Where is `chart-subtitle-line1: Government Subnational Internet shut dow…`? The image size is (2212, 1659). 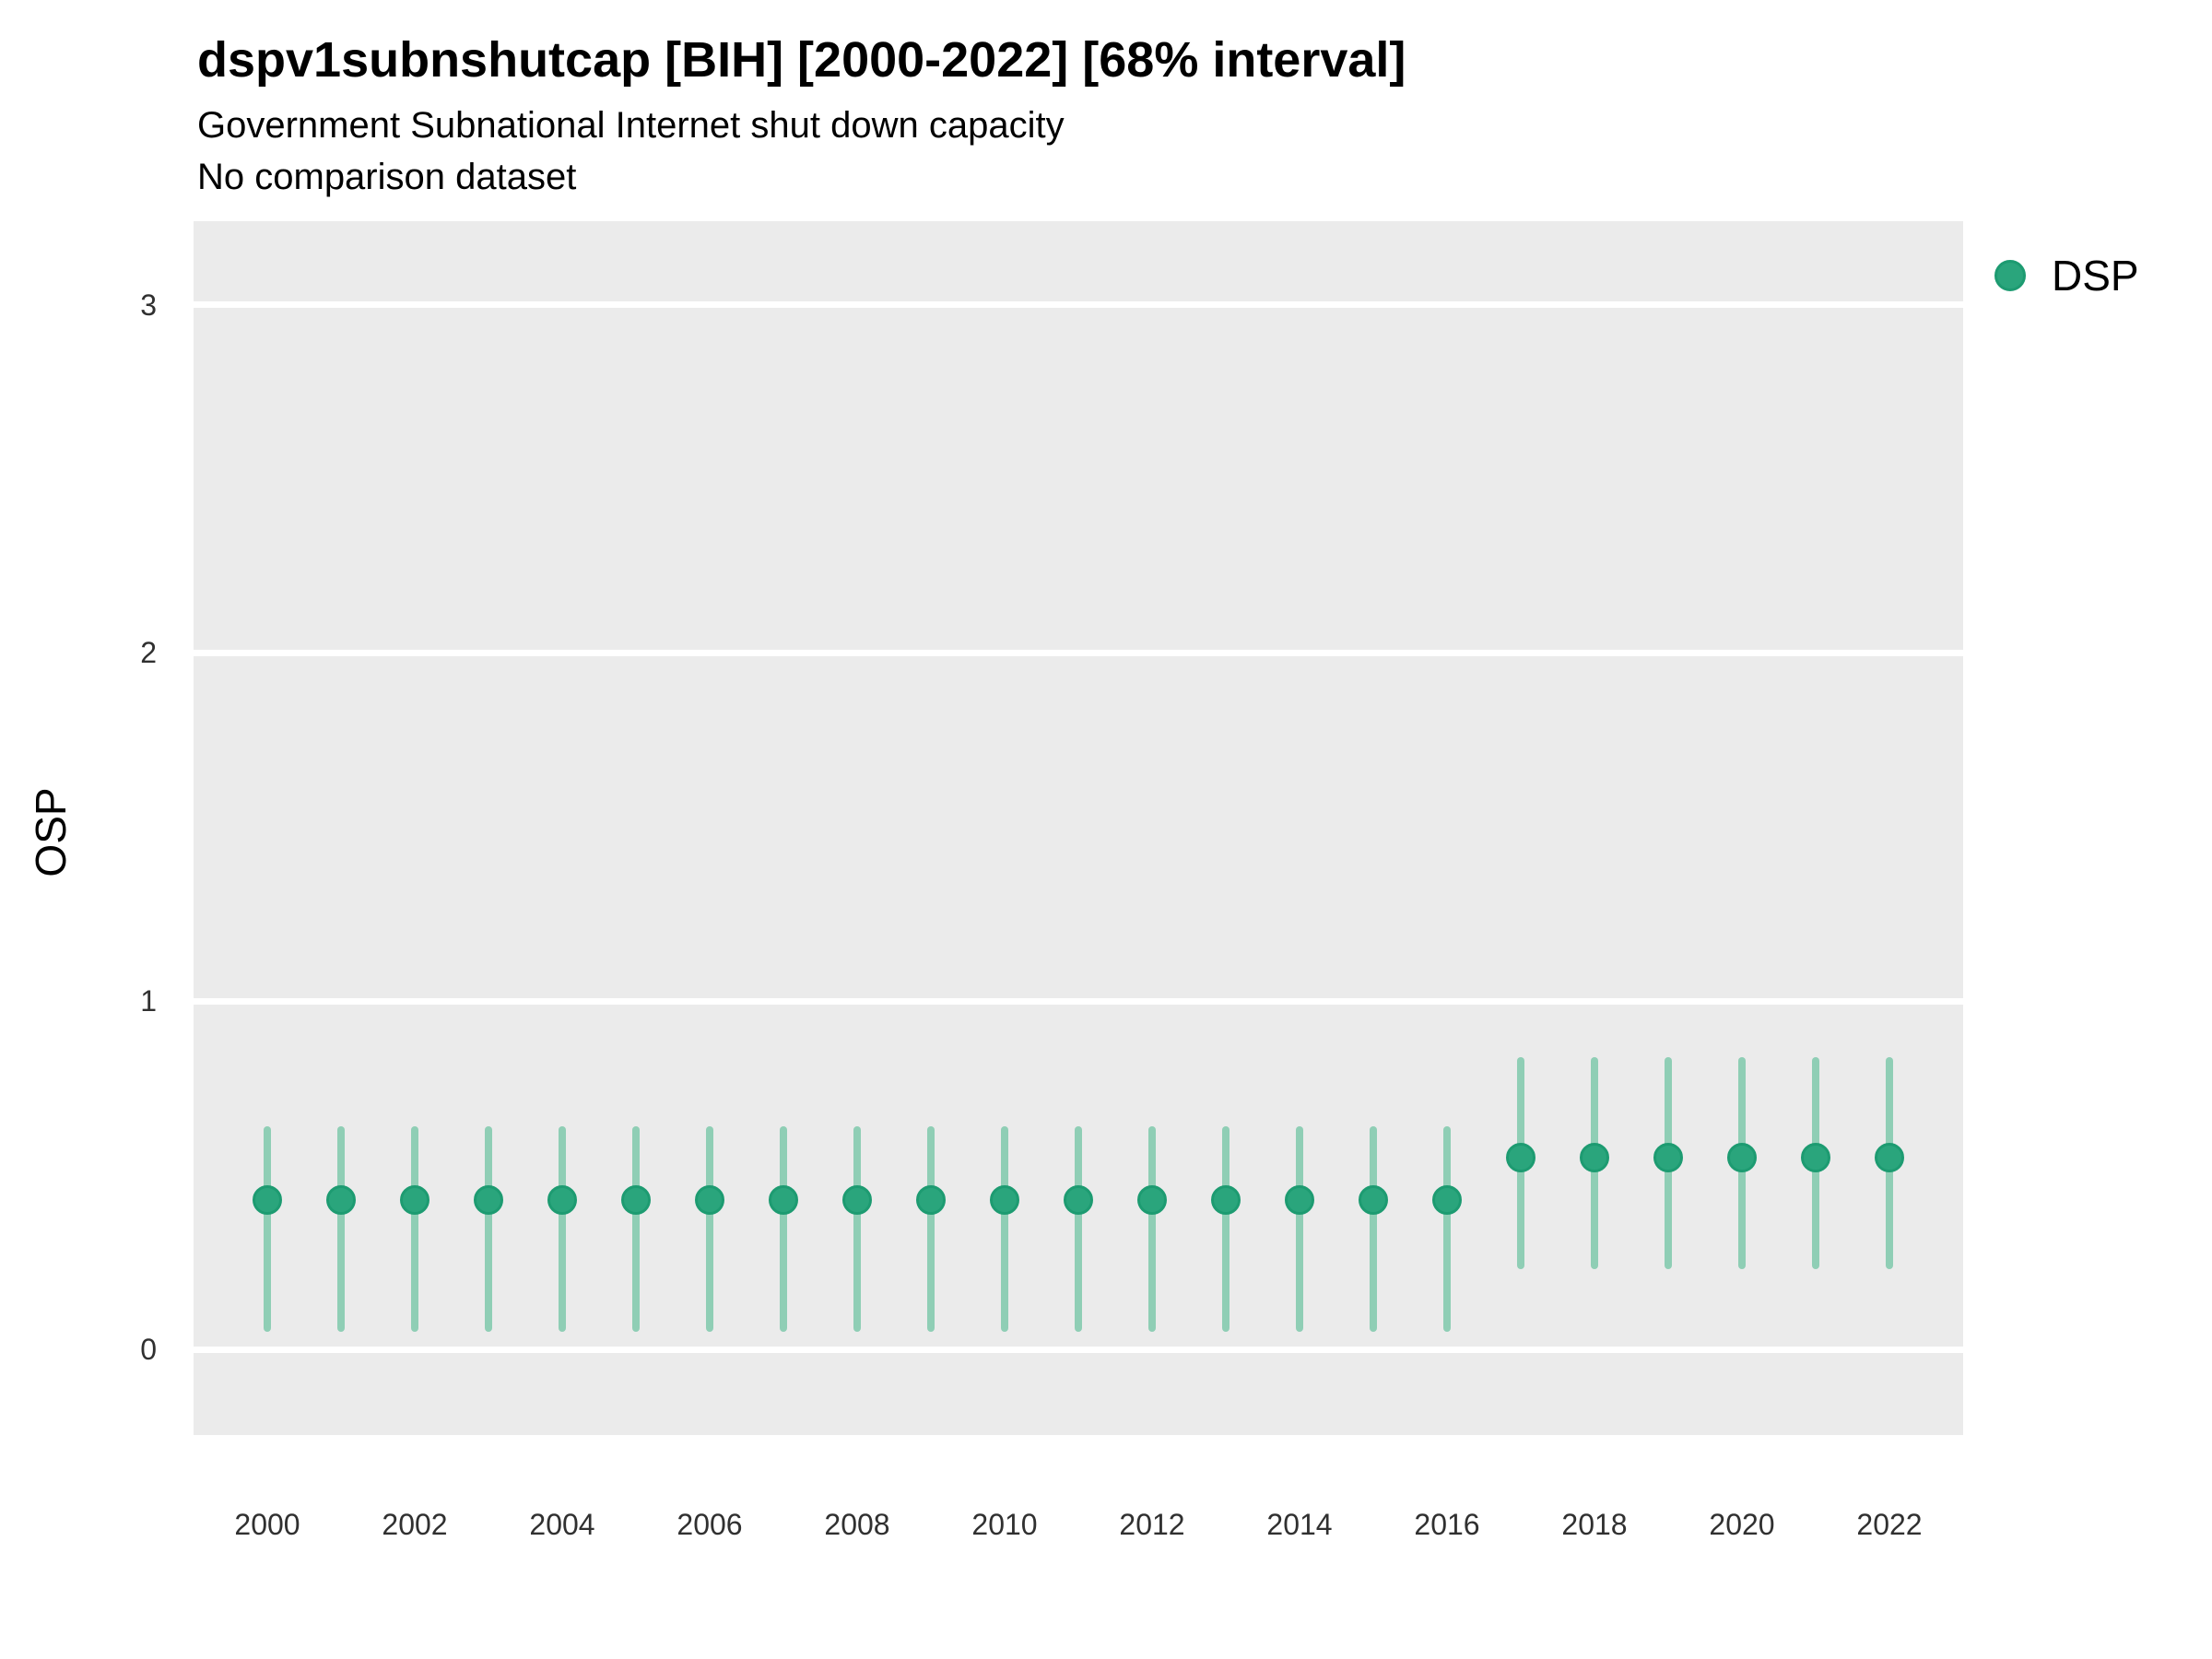 chart-subtitle-line1: Government Subnational Internet shut dow… is located at coordinates (631, 125).